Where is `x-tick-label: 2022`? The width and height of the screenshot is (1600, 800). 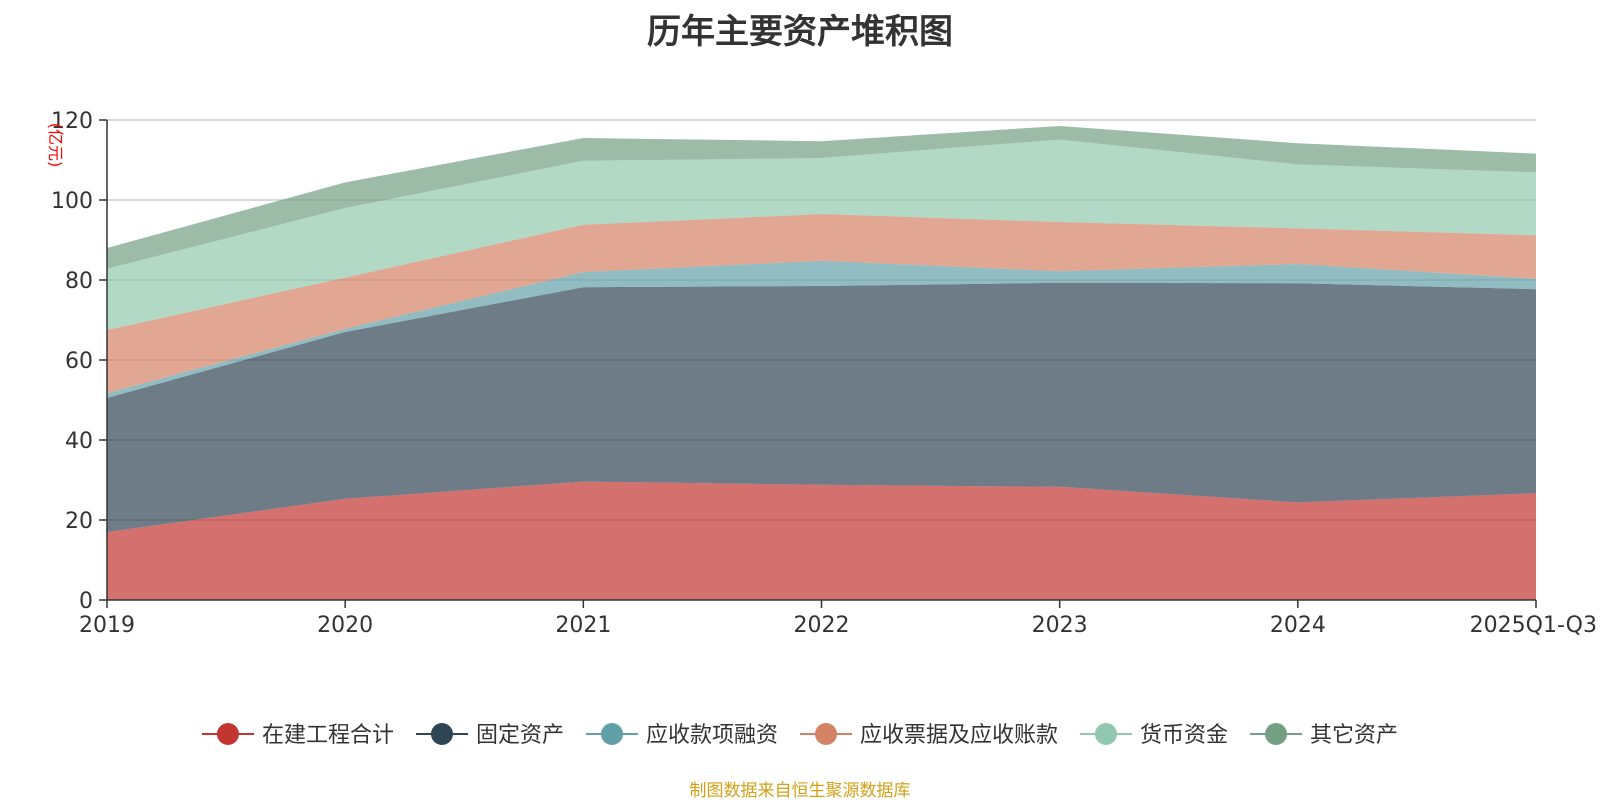 x-tick-label: 2022 is located at coordinates (822, 625).